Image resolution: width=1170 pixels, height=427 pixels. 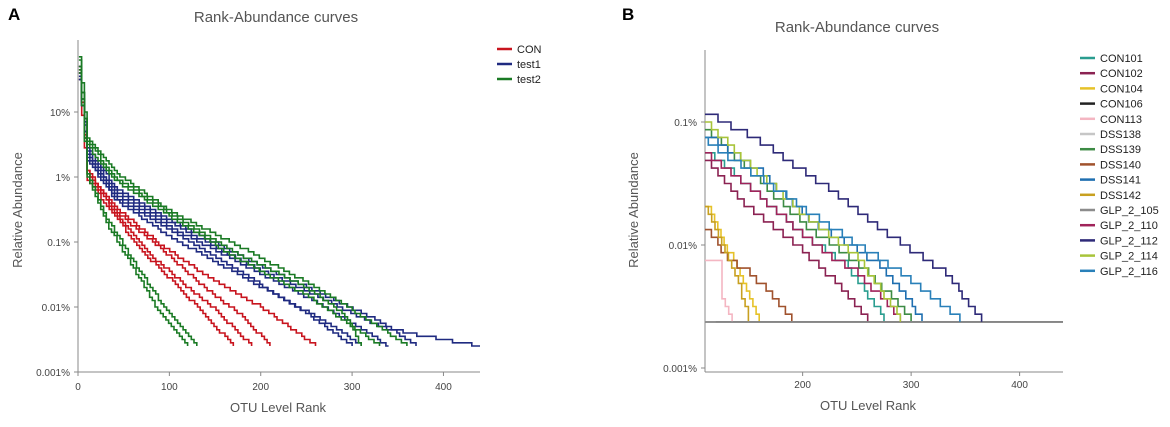 I want to click on series-line-con102, so click(x=787, y=240).